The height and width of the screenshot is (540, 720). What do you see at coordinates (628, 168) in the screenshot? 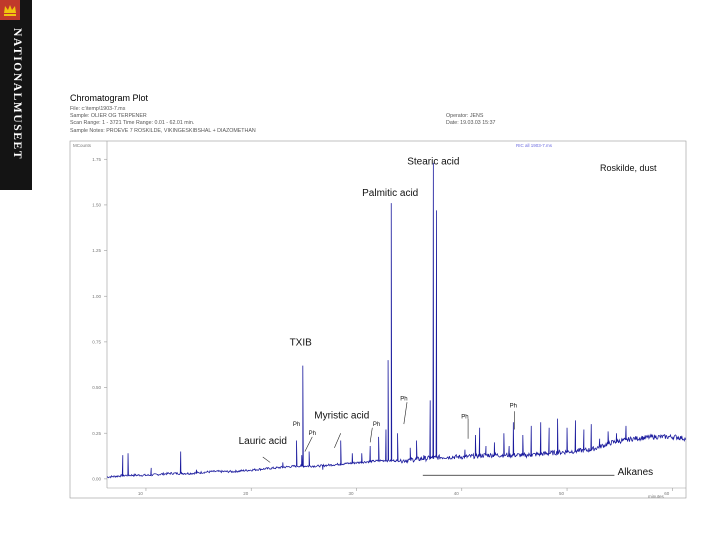
I see `chart-title: Roskilde, dust` at bounding box center [628, 168].